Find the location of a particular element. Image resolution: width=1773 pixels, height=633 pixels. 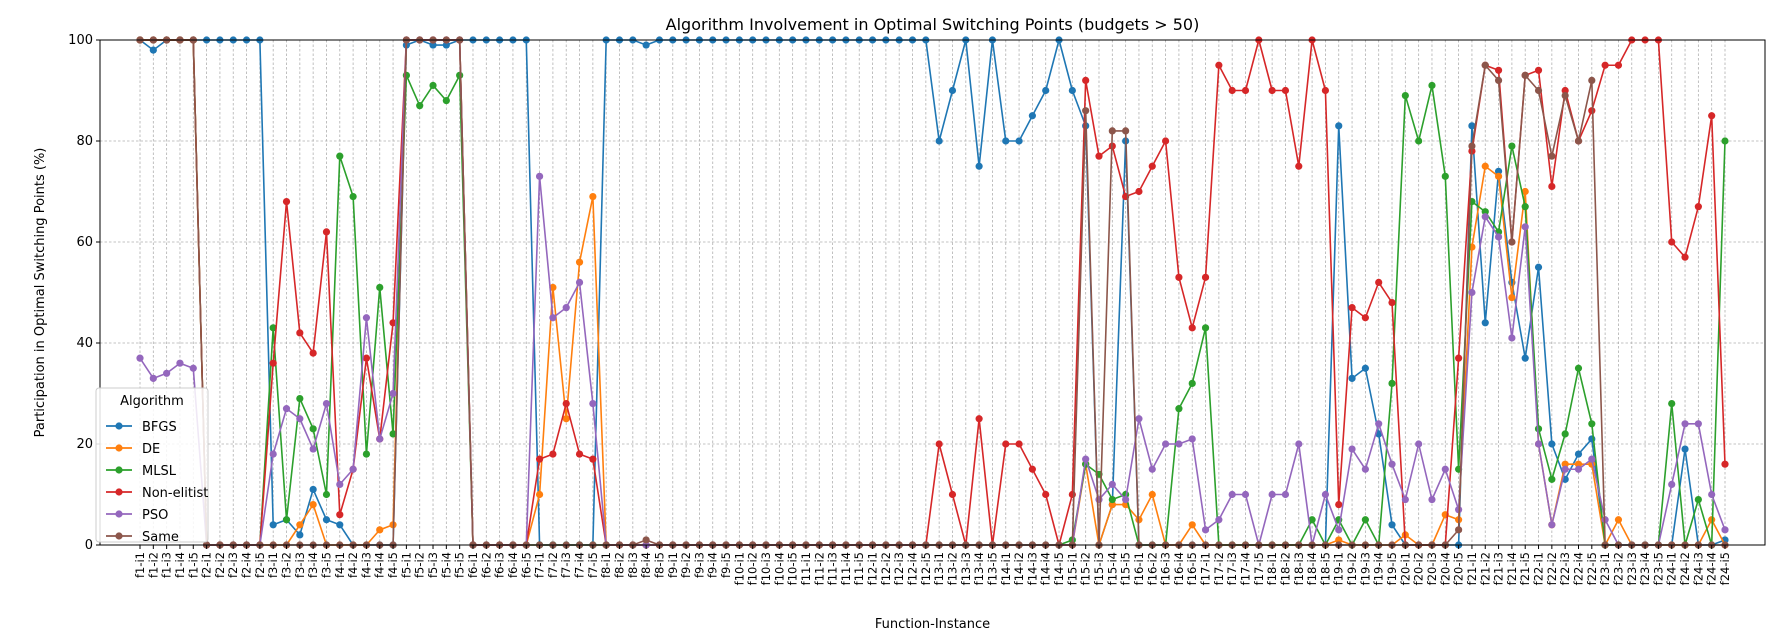

x-tick-label: f9-i2 is located at coordinates (686, 565).